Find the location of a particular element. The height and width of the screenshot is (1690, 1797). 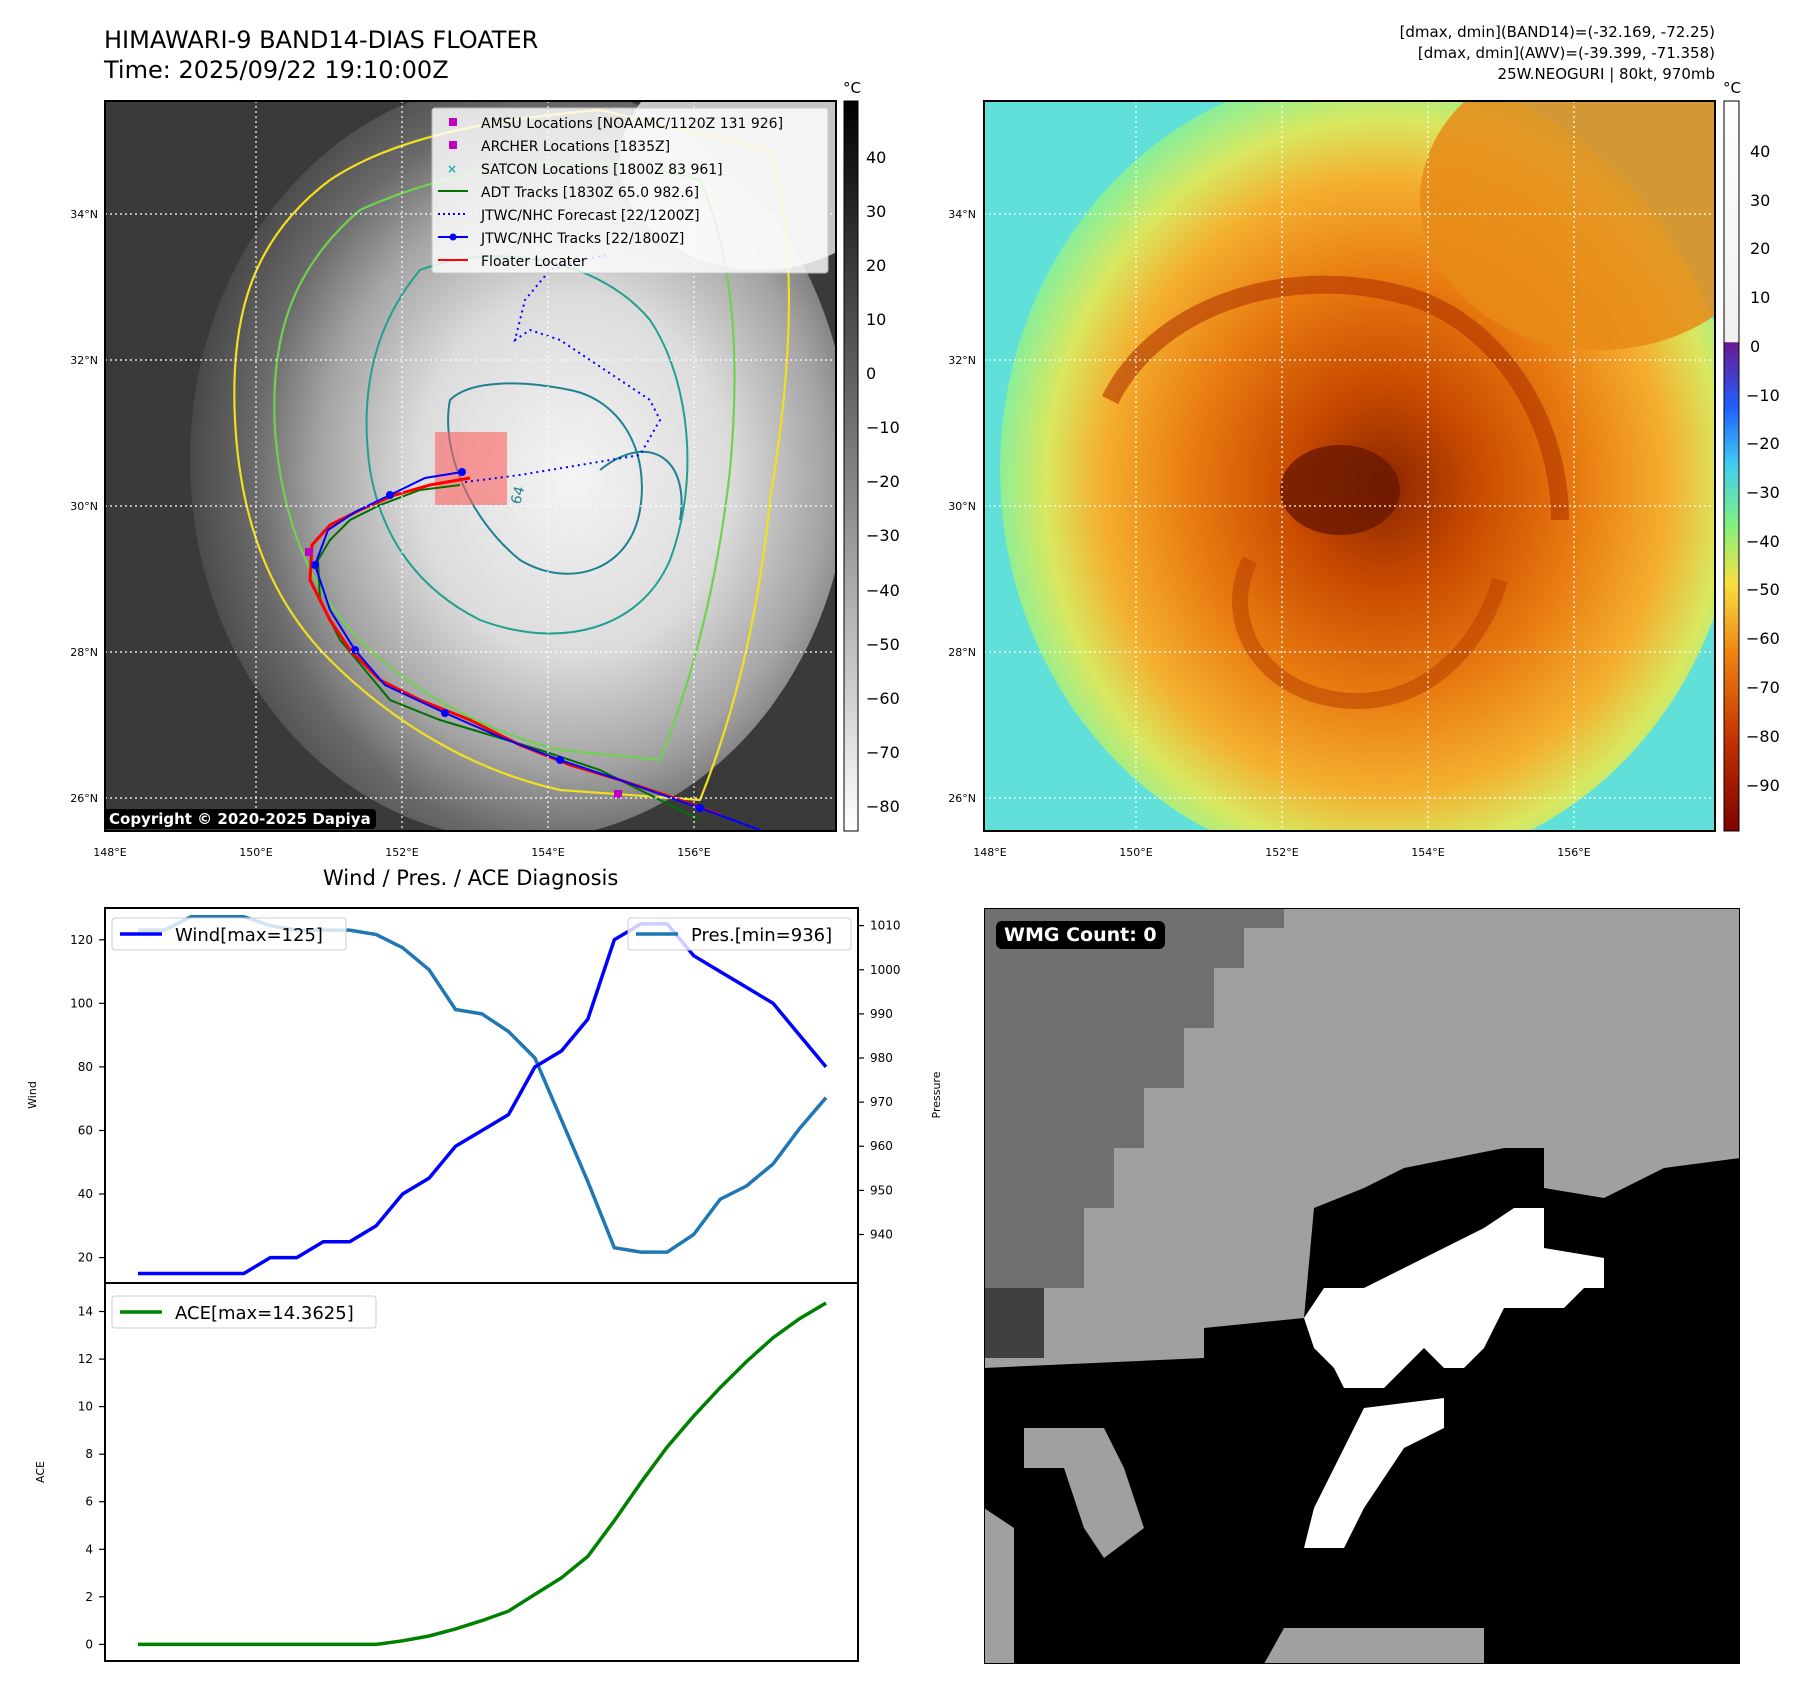

axis-tick-label: 990 is located at coordinates (881, 1014).